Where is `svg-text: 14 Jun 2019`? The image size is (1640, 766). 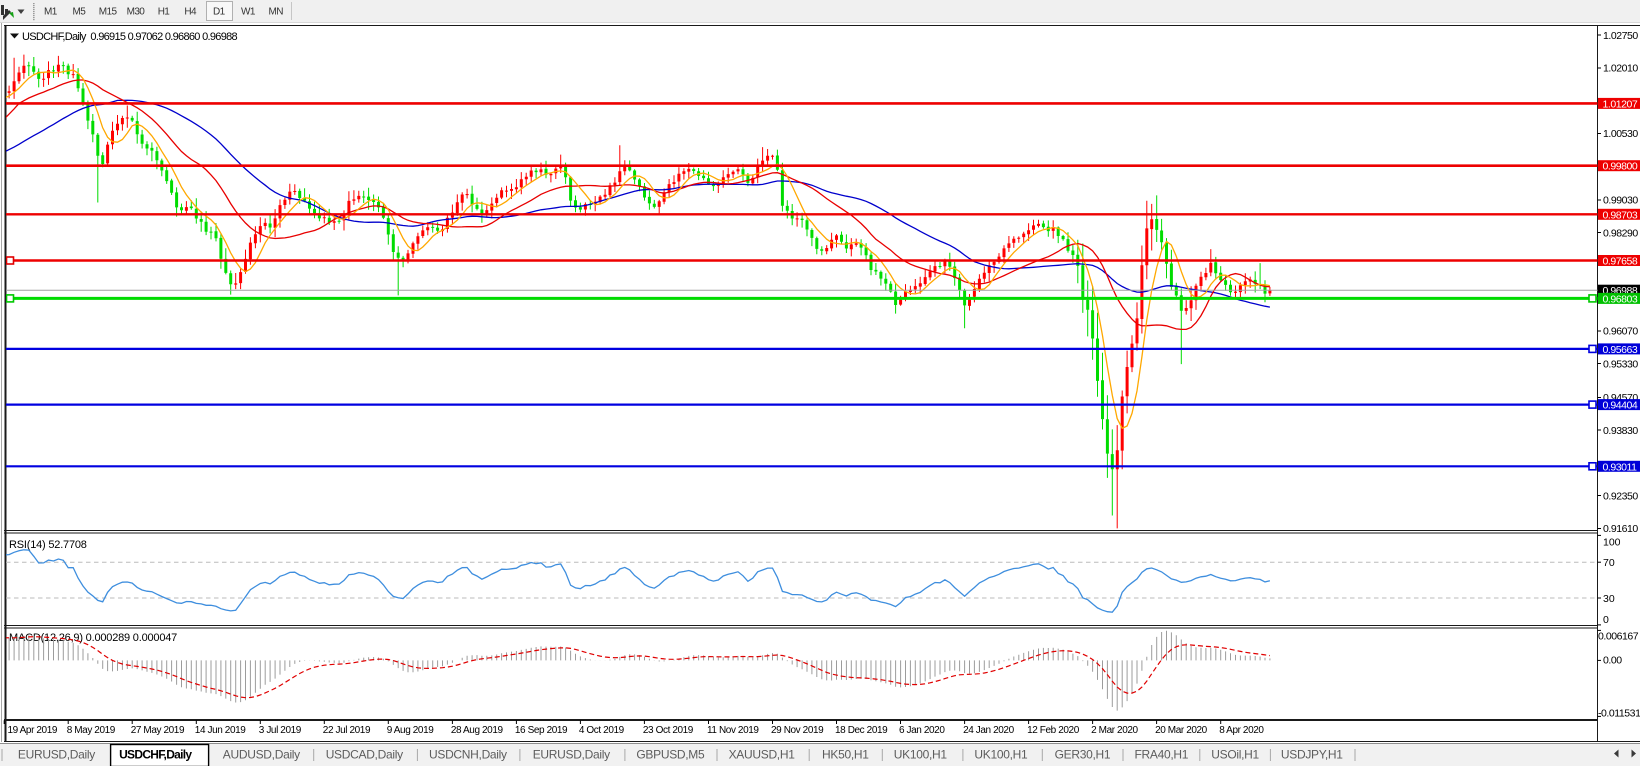 svg-text: 14 Jun 2019 is located at coordinates (220, 730).